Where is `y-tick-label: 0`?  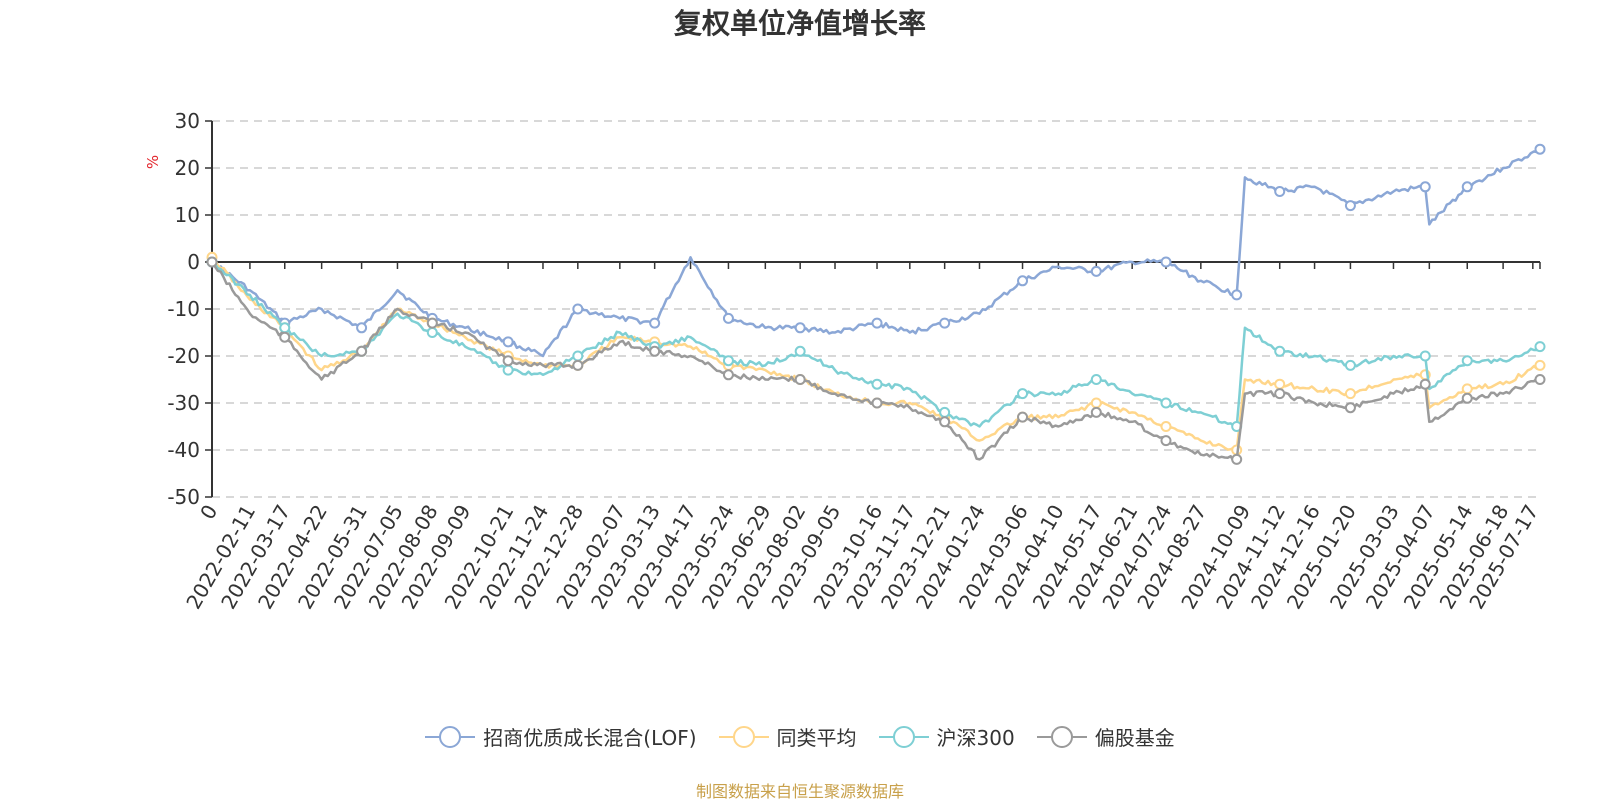
y-tick-label: 0 is located at coordinates (193, 262).